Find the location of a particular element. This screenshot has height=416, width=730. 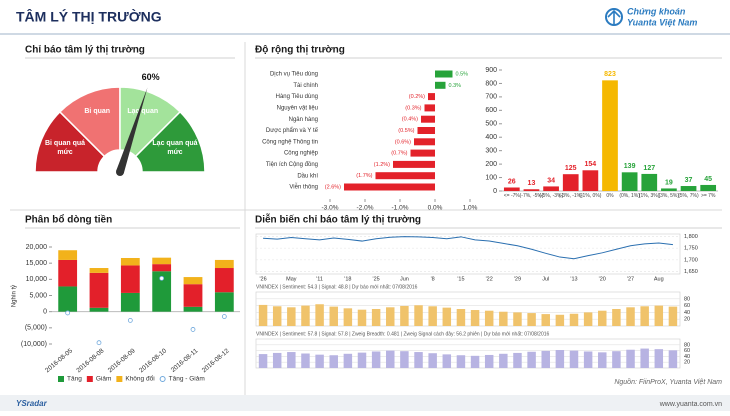

legend-label: Tăng - Giảm is located at coordinates (187, 379).